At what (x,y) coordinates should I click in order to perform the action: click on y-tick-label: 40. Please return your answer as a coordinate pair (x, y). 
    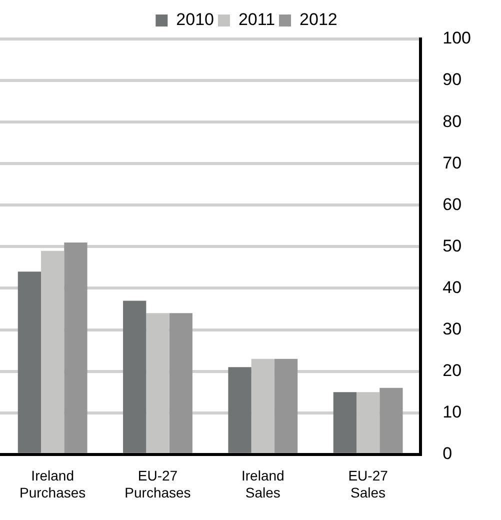
    Looking at the image, I should click on (452, 287).